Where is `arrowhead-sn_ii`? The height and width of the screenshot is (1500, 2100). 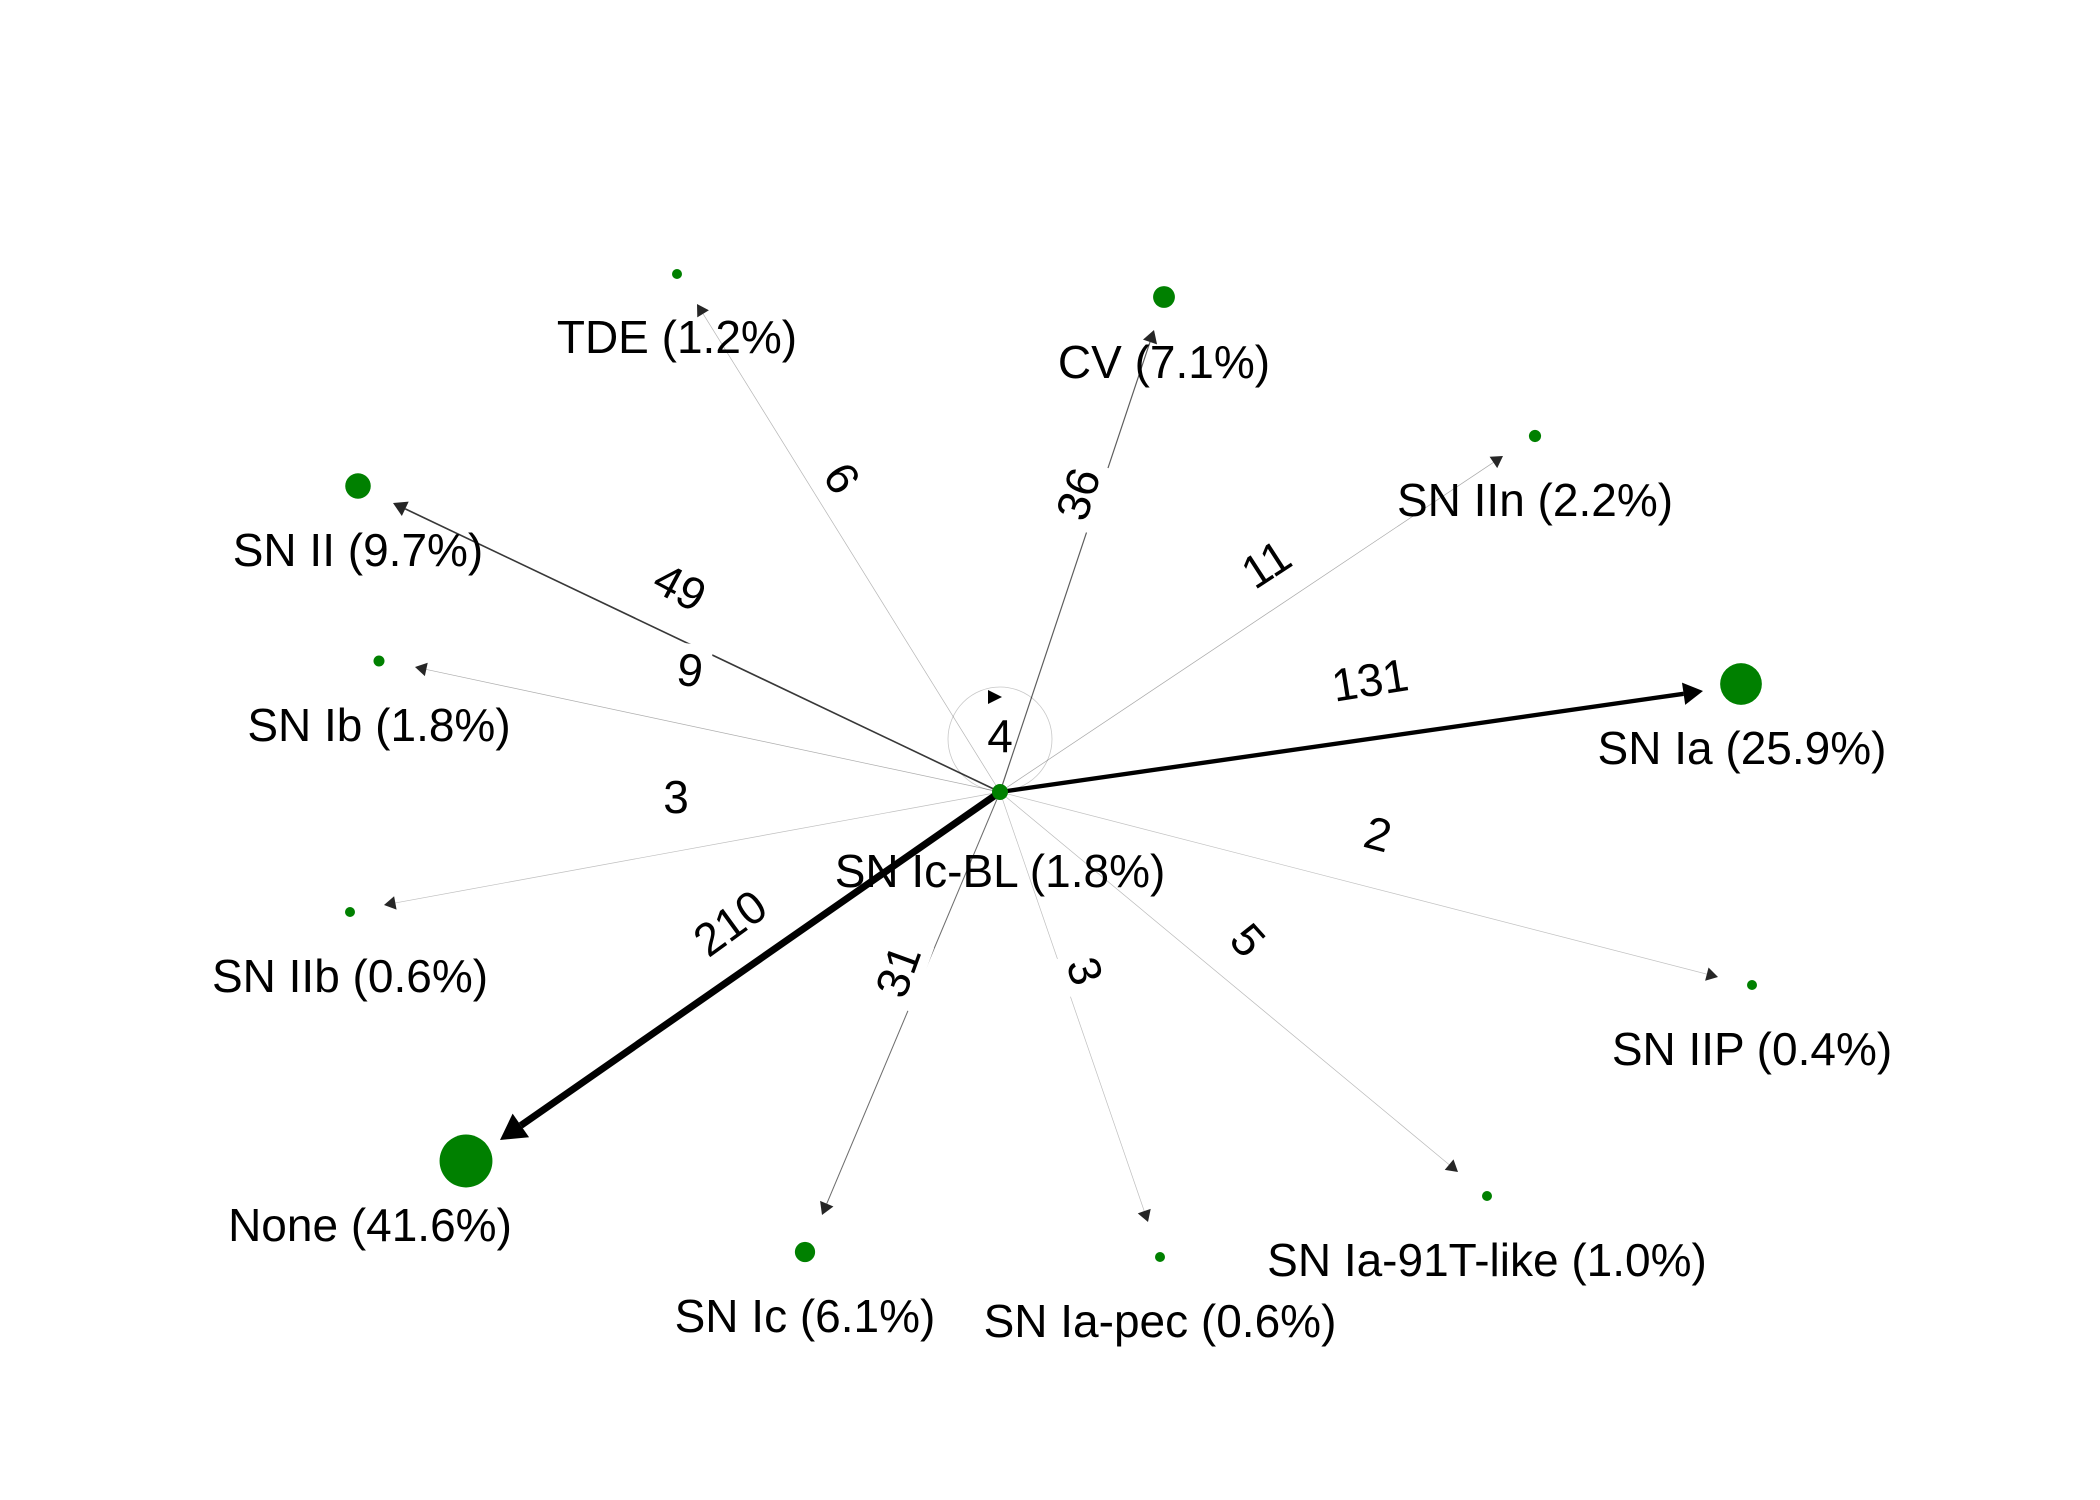
arrowhead-sn_ii is located at coordinates (401, 509).